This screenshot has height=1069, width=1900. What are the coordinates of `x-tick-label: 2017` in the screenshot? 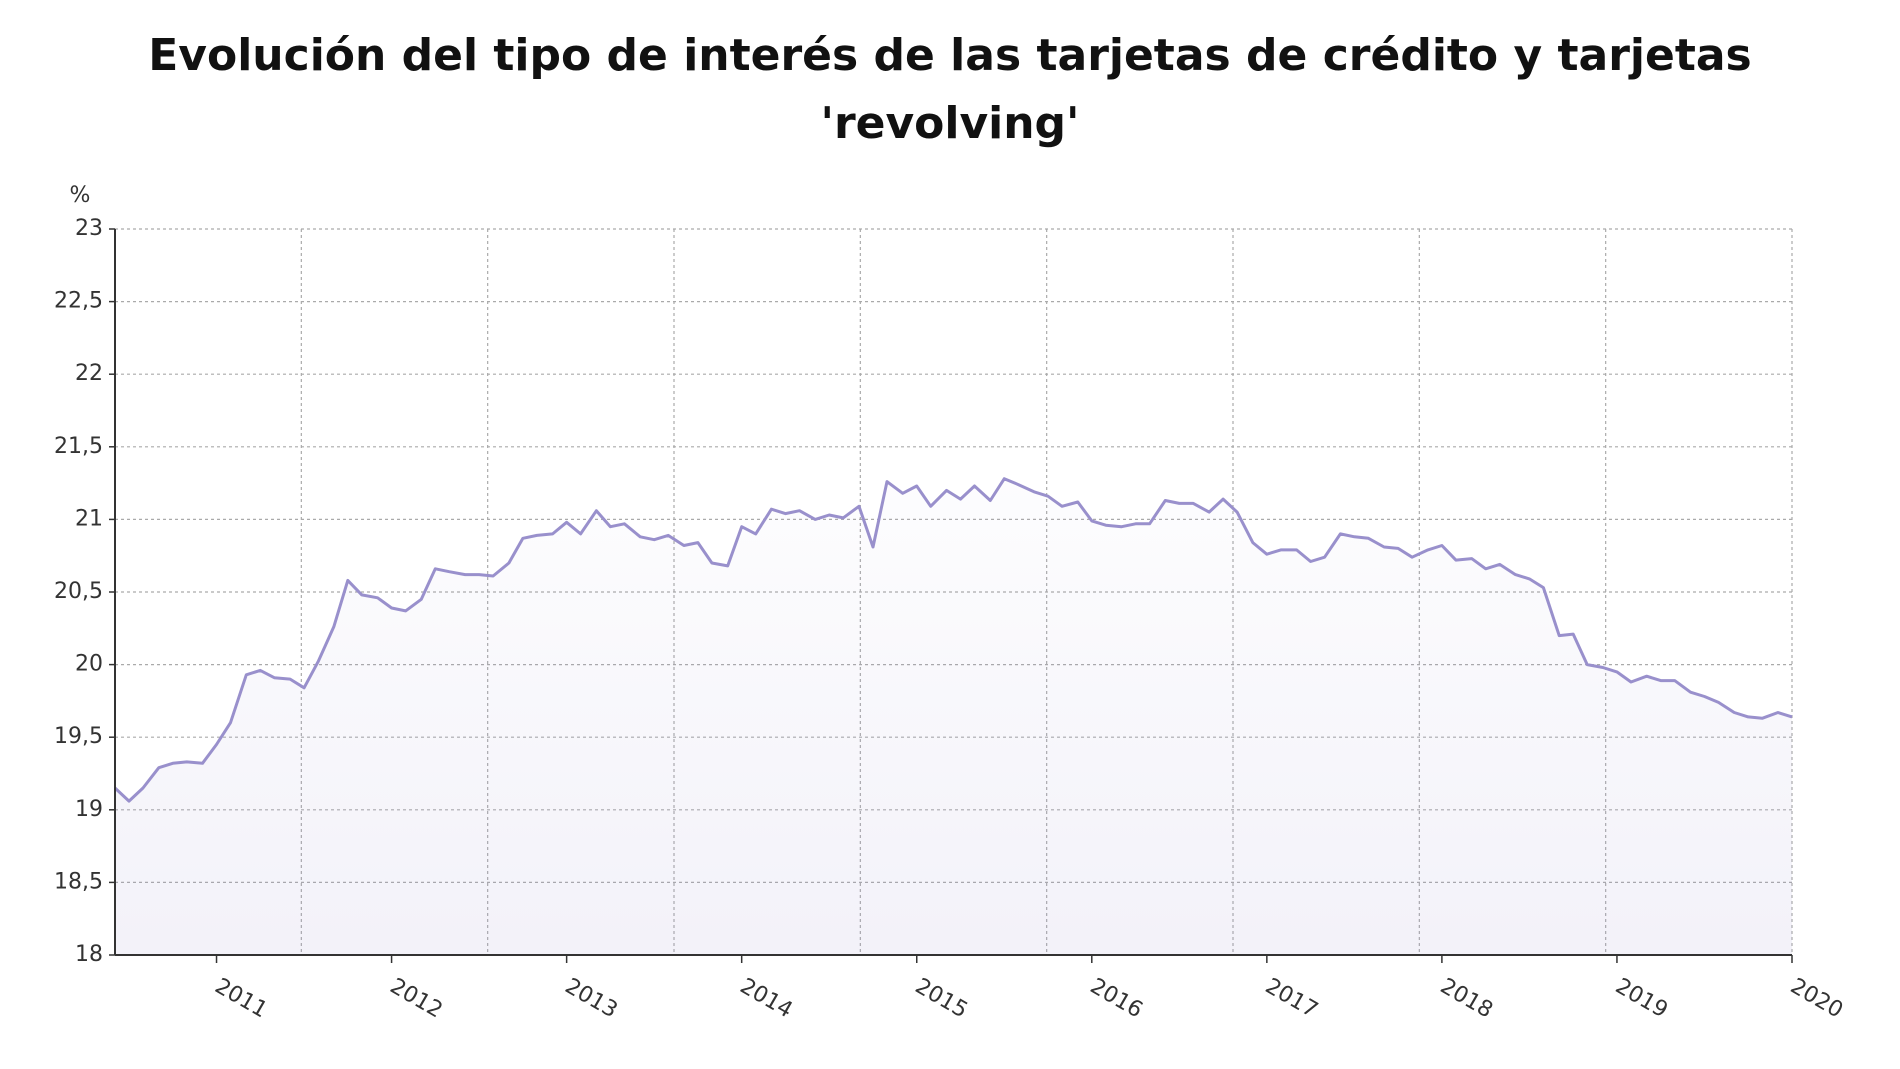 It's located at (1291, 999).